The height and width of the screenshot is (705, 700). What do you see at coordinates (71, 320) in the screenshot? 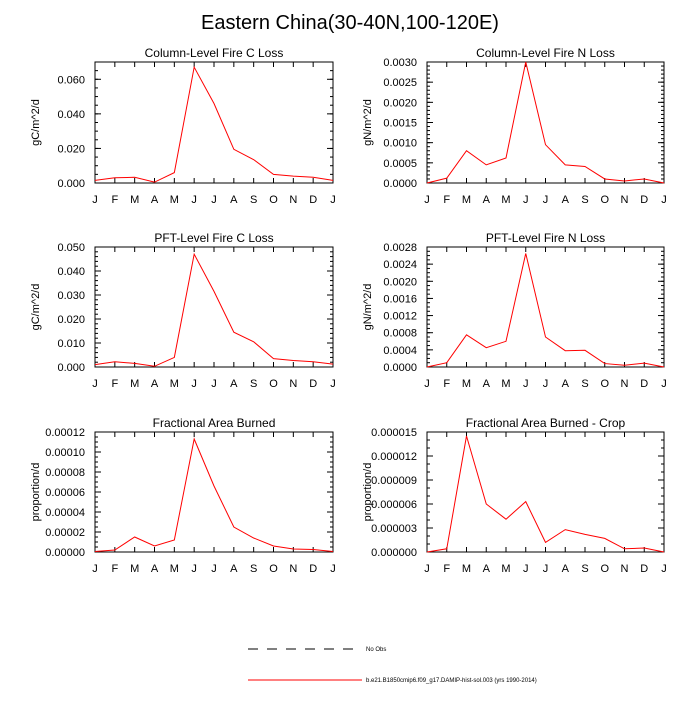
I see `y-tick-label: 0.020` at bounding box center [71, 320].